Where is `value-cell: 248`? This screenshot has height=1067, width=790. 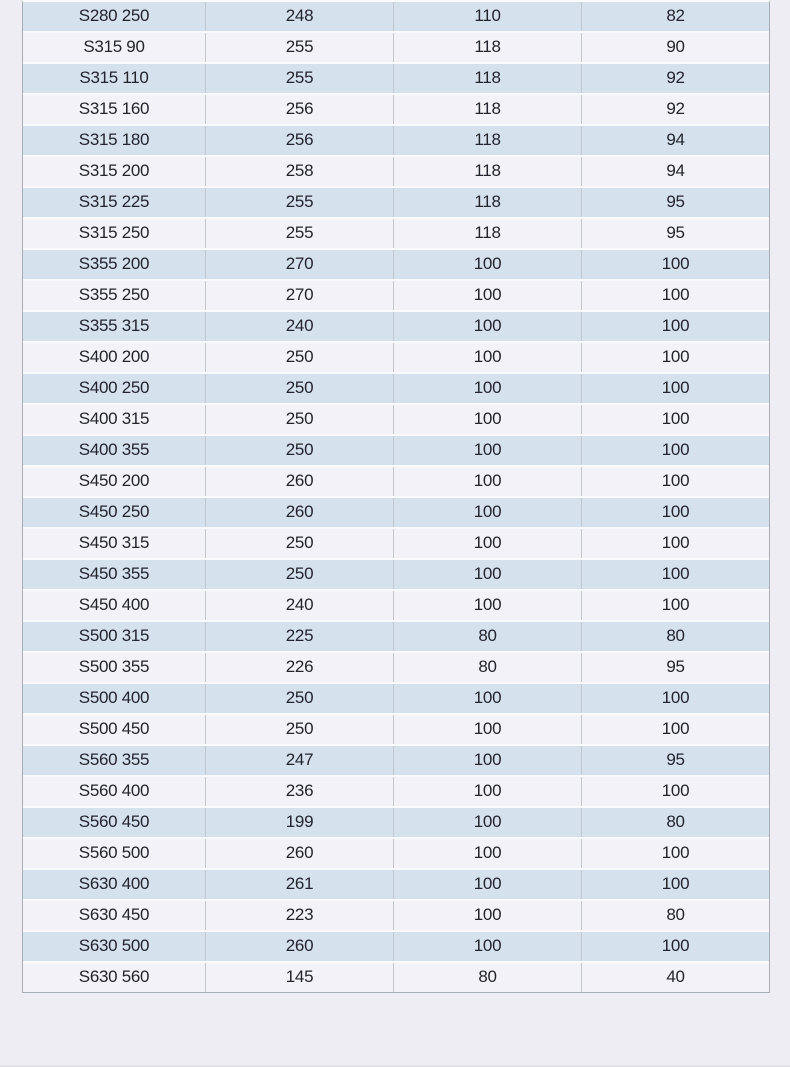
value-cell: 248 is located at coordinates (299, 16).